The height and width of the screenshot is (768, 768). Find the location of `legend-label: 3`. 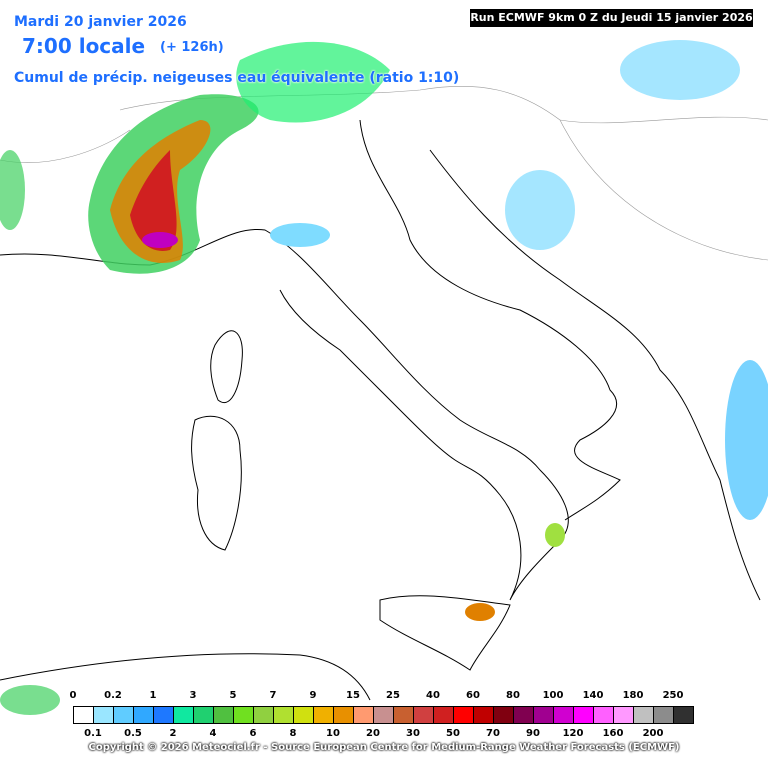

legend-label: 3 is located at coordinates (193, 695).